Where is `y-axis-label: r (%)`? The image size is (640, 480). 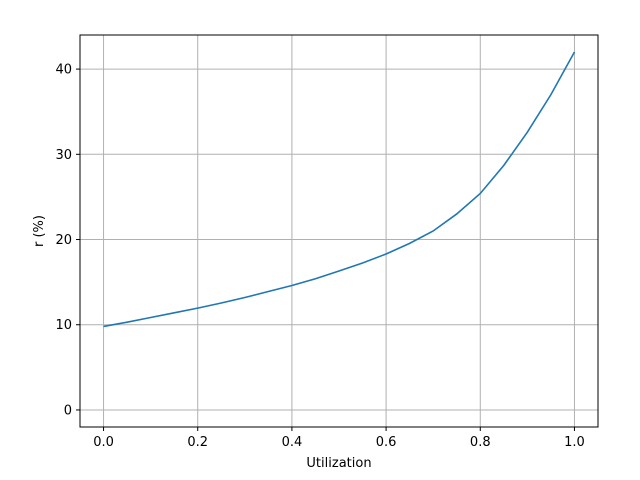 y-axis-label: r (%) is located at coordinates (39, 231).